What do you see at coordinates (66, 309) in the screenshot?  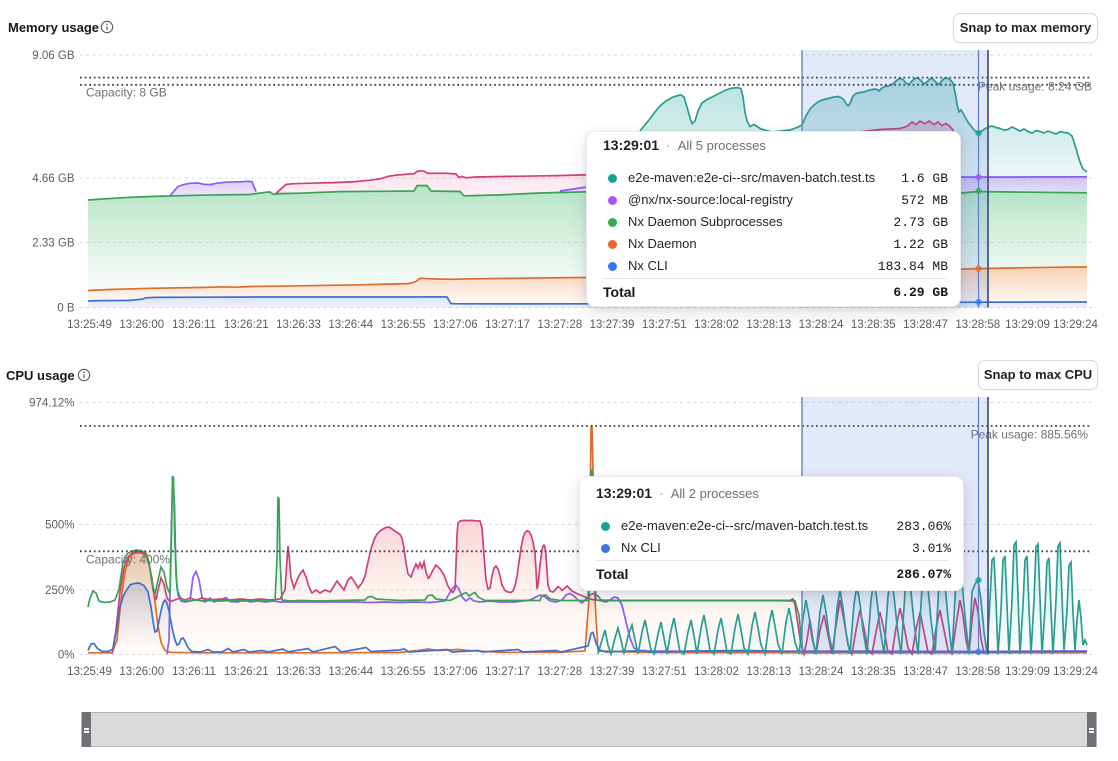 I see `svg-text: 0 B` at bounding box center [66, 309].